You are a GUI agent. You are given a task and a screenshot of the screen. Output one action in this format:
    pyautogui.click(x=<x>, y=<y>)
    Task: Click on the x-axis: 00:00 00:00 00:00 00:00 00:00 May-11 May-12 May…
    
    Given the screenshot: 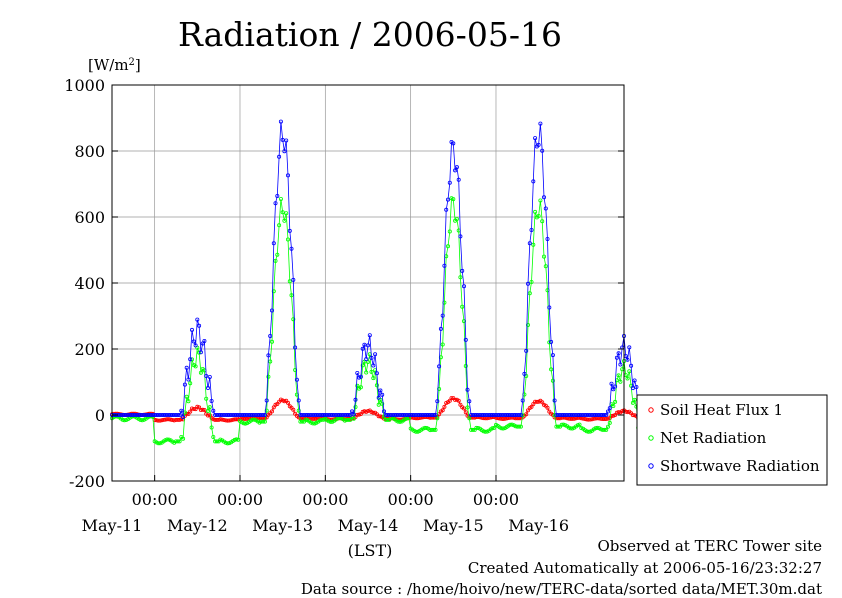 What is the action you would take?
    pyautogui.click(x=325, y=505)
    